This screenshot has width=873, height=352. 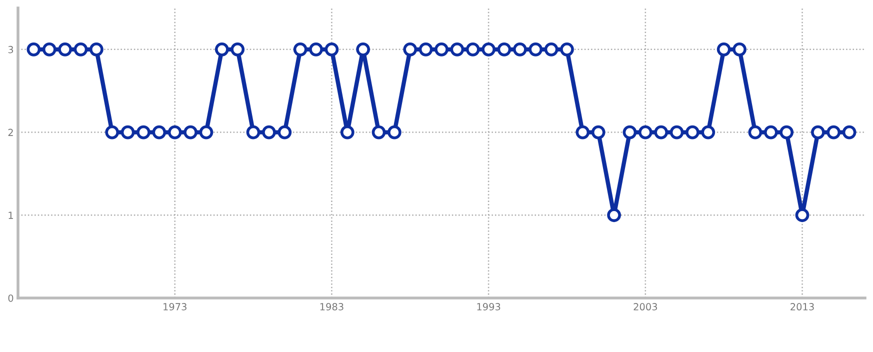 I want to click on x-tick-label: 1983, so click(x=332, y=306).